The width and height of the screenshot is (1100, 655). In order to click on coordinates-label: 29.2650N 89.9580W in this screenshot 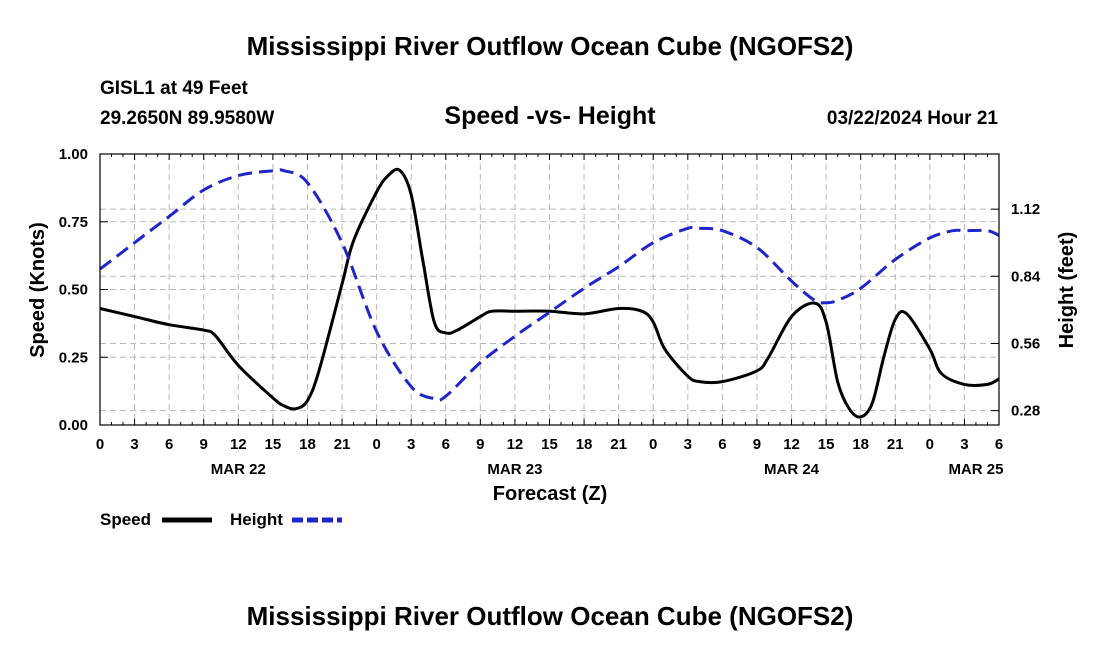, I will do `click(187, 118)`.